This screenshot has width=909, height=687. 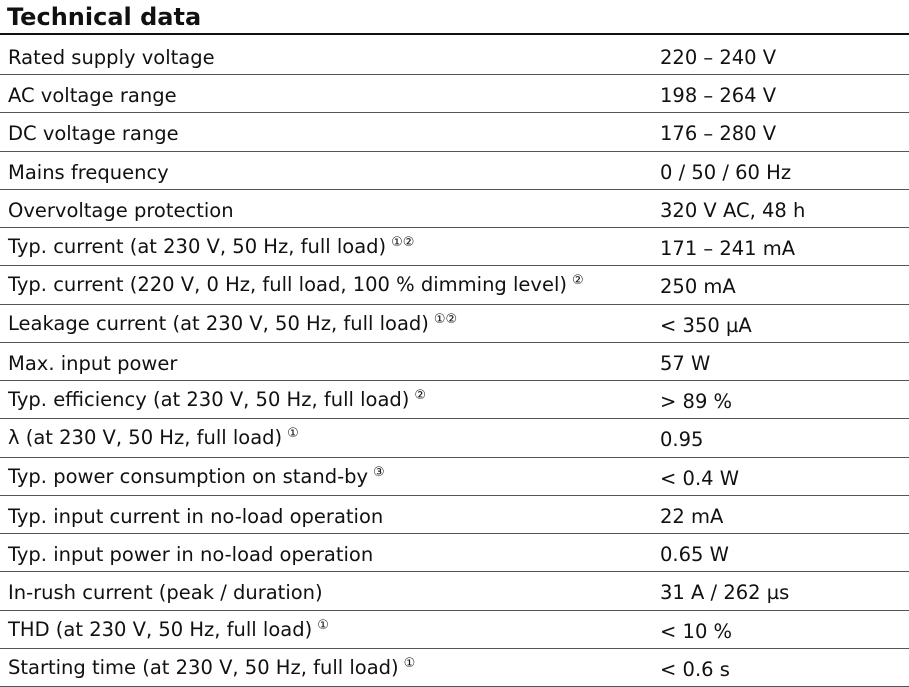 I want to click on label-text: DC voltage range, so click(x=93, y=134).